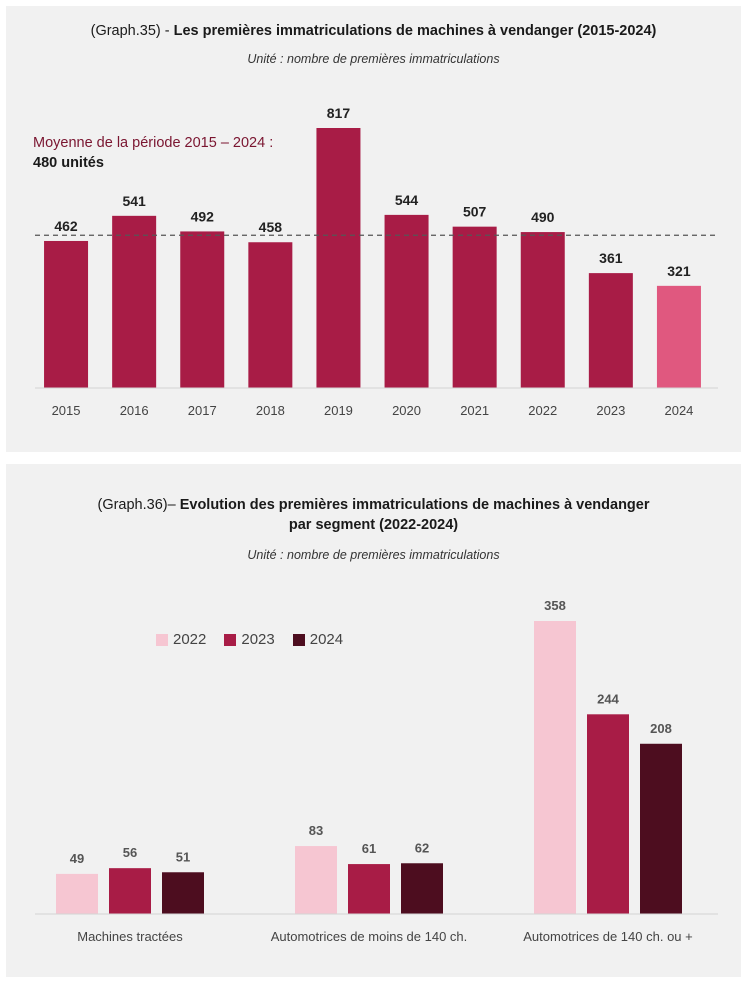 This screenshot has height=981, width=747. Describe the element at coordinates (270, 410) in the screenshot. I see `x-tick-2018: 2018` at that location.